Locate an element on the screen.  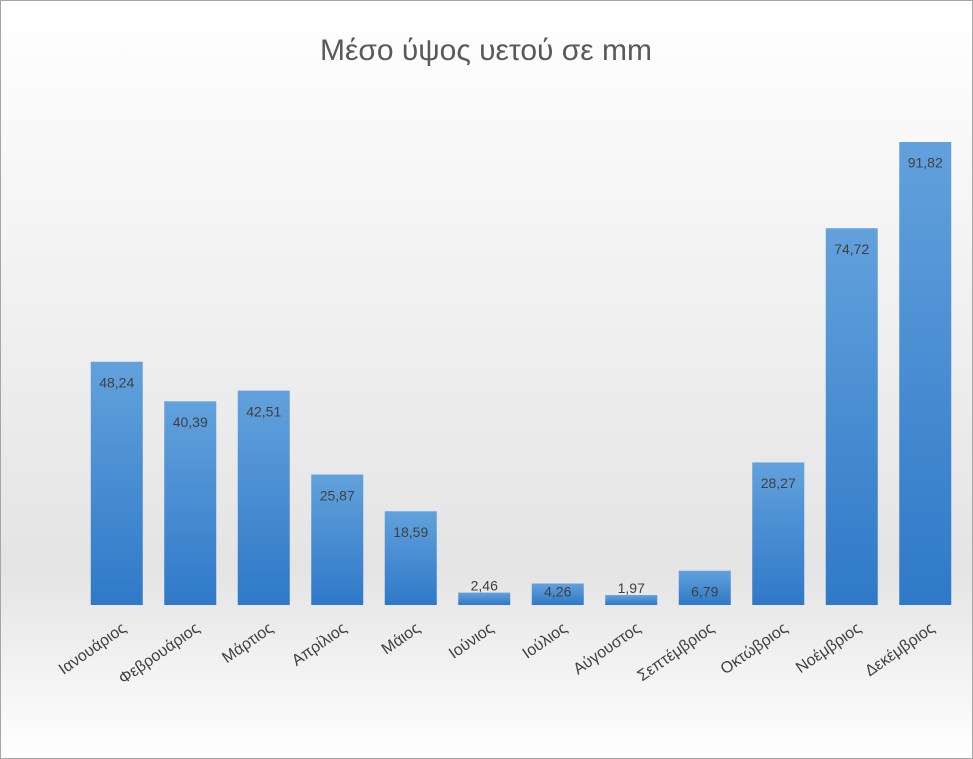
value-label: 42,51 is located at coordinates (263, 411).